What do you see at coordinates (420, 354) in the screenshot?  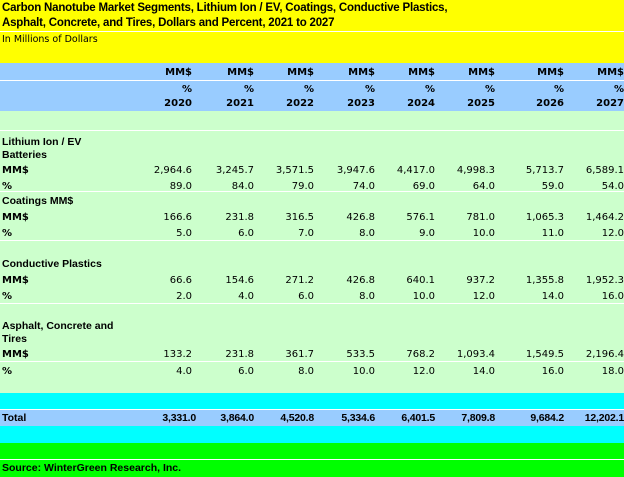 I see `value-cell: 768.2` at bounding box center [420, 354].